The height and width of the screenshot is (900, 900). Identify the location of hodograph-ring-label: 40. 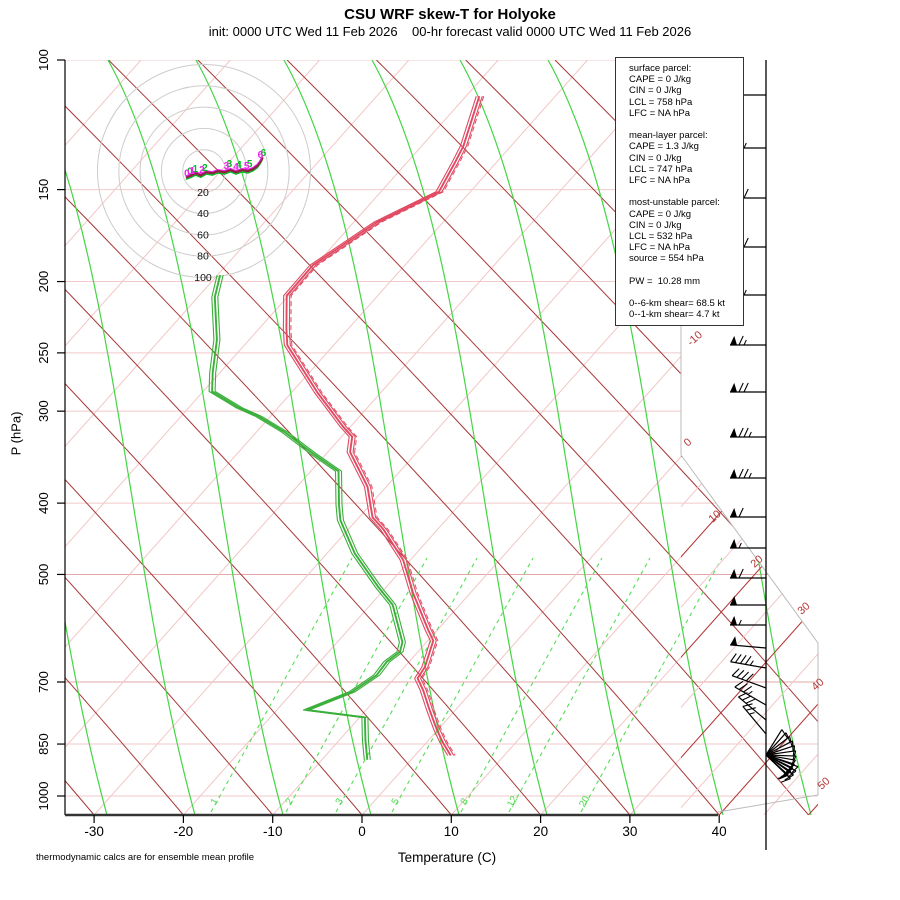
(203, 214).